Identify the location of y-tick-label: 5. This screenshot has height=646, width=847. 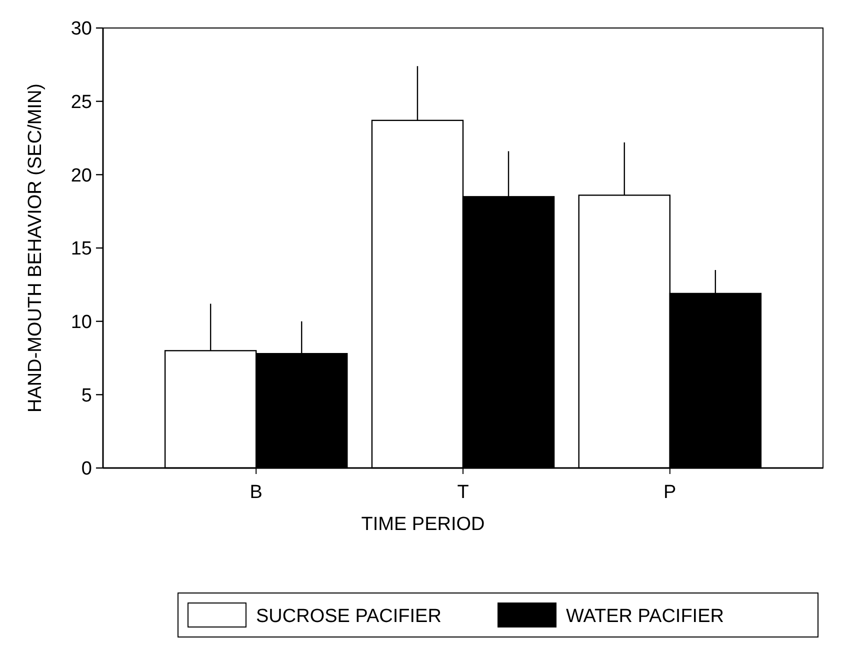
(86, 395).